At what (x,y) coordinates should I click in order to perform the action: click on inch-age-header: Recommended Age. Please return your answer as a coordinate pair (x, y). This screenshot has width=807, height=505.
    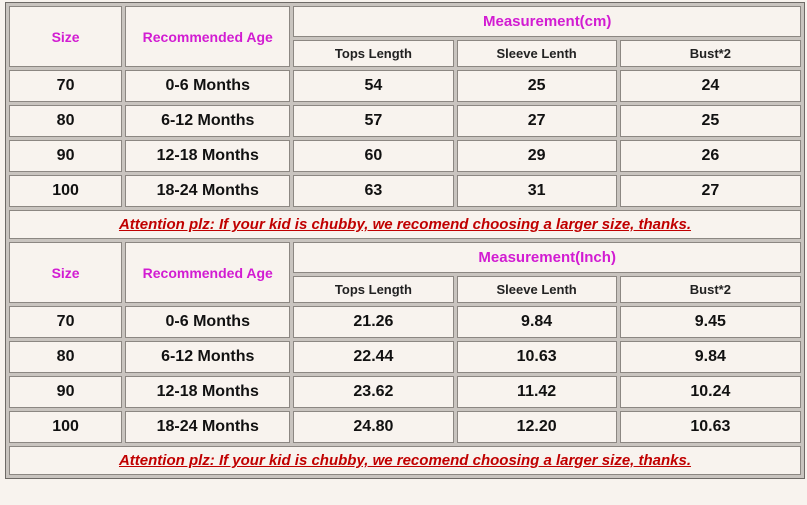
    Looking at the image, I should click on (208, 272).